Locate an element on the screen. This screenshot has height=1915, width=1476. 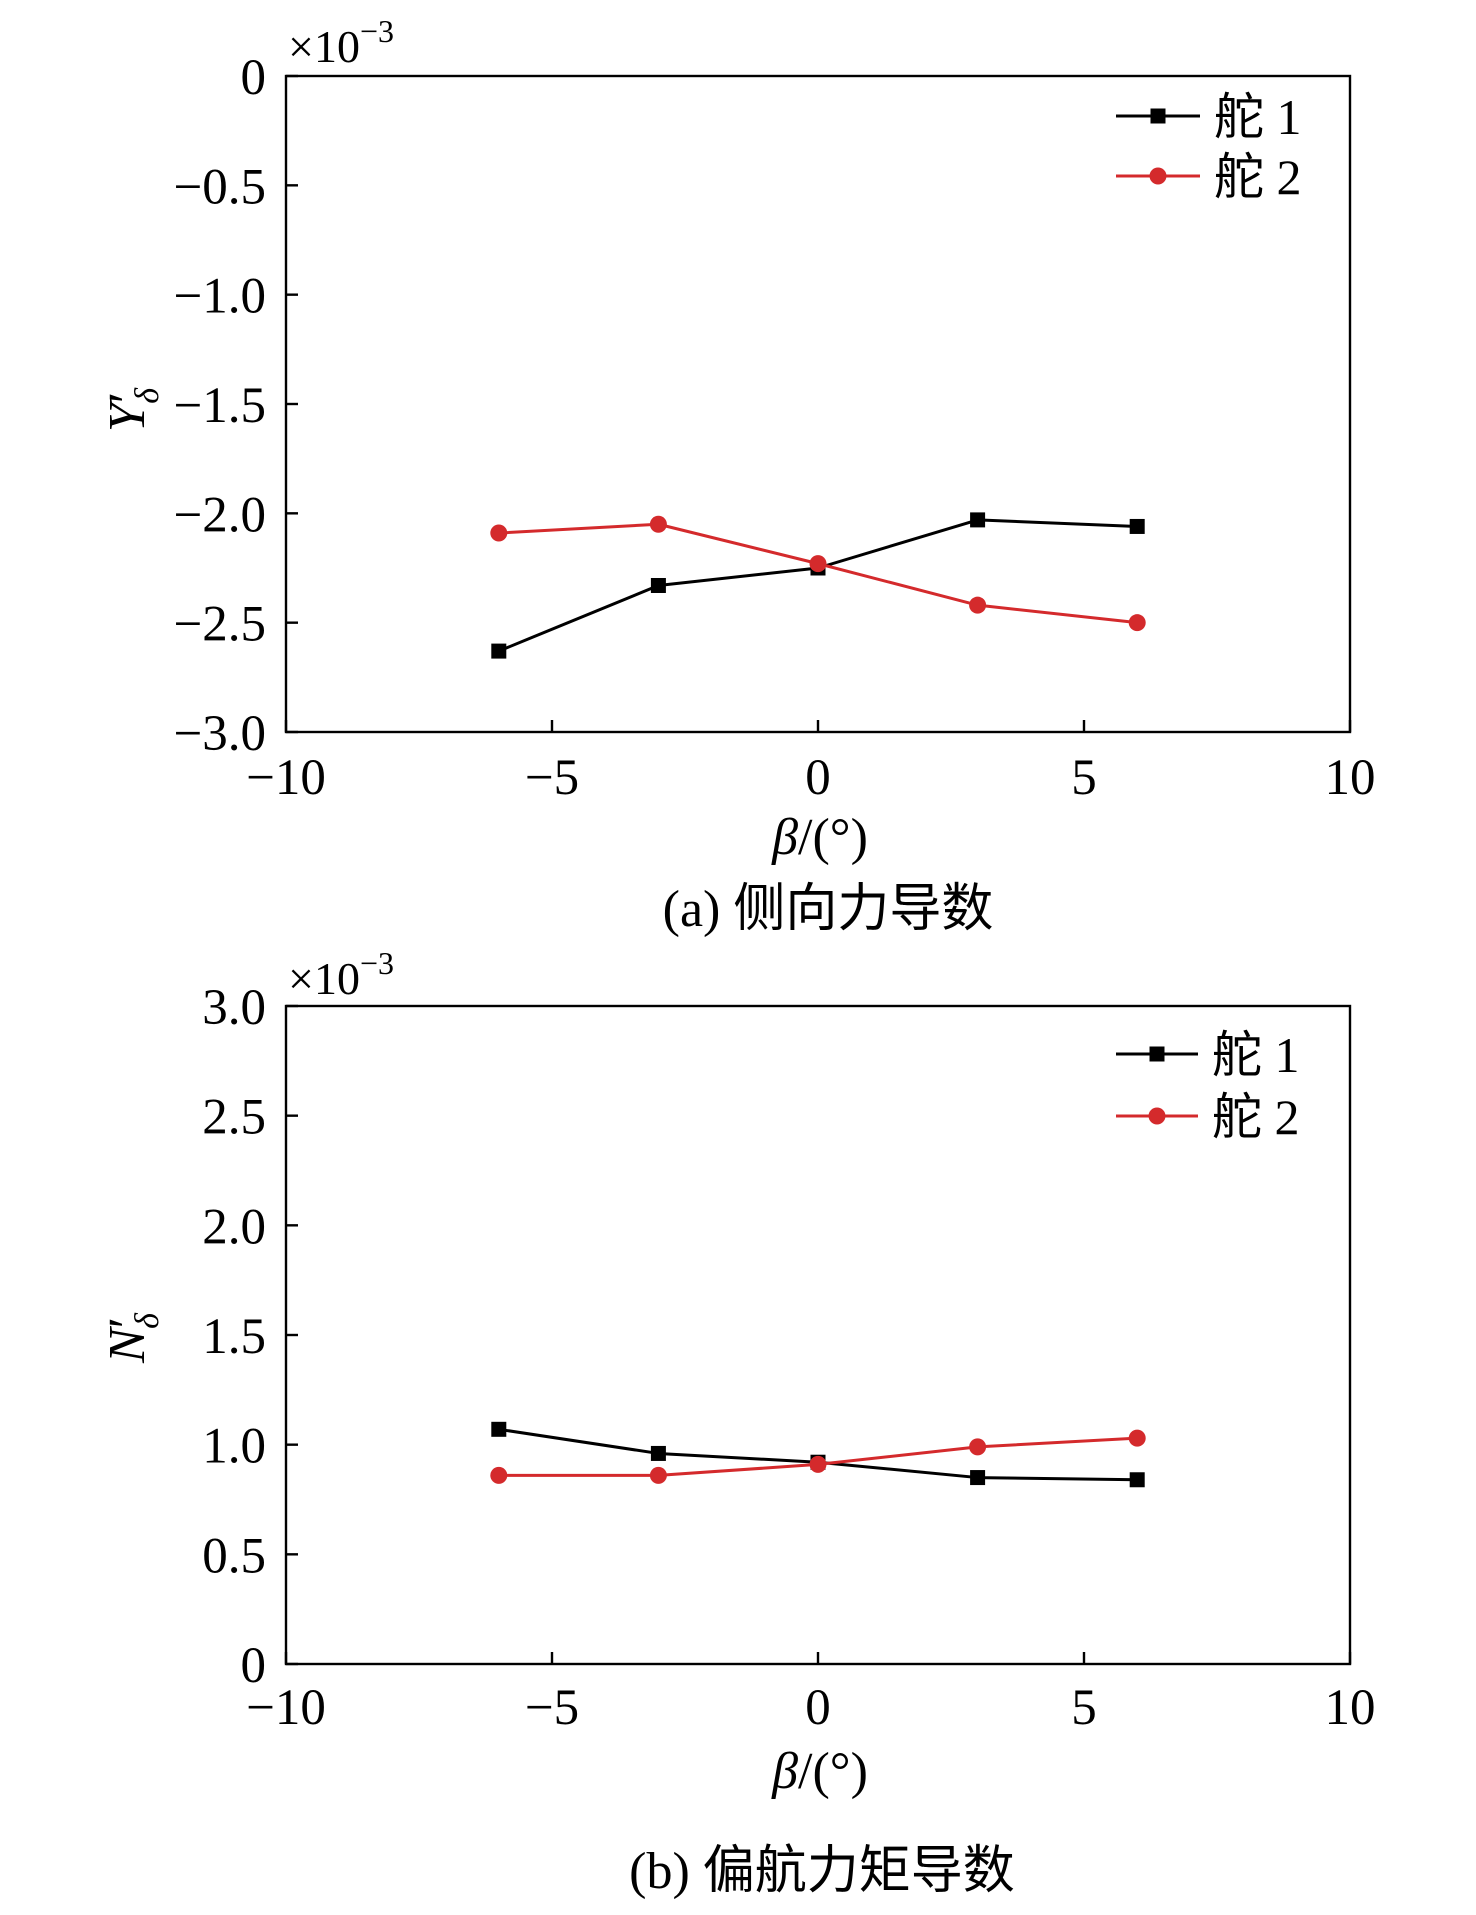
y-tick-label: 3.0 is located at coordinates (234, 1008).